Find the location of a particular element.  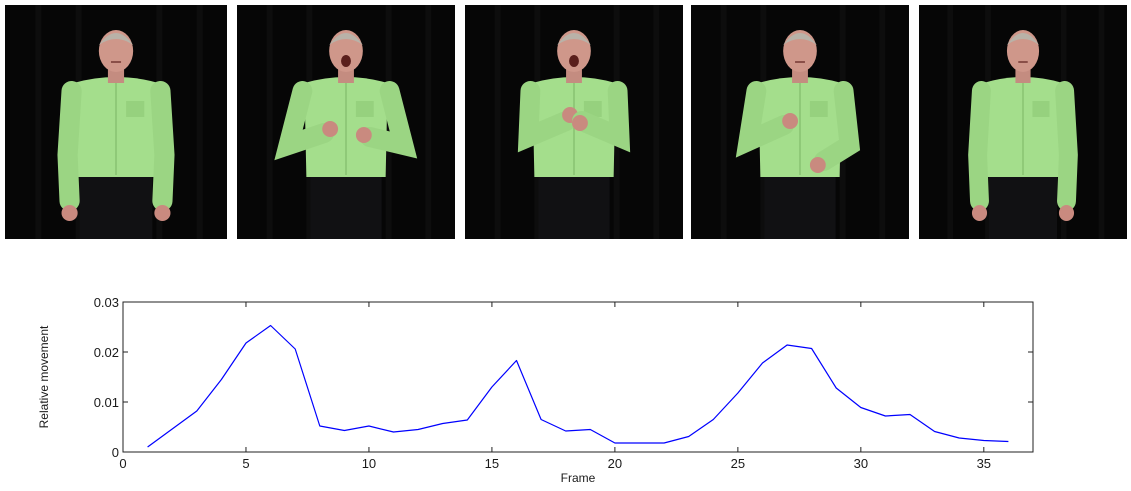

x-axis-title: Frame is located at coordinates (578, 478).